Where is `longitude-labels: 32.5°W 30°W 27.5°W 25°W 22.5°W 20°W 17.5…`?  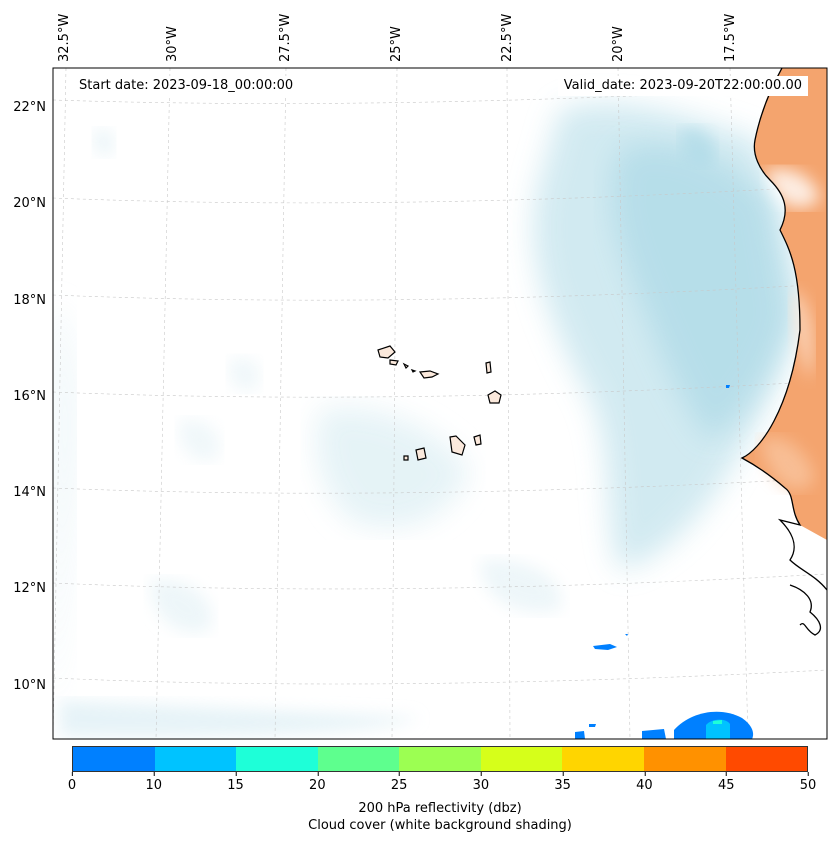
longitude-labels: 32.5°W 30°W 27.5°W 25°W 22.5°W 20°W 17.5… is located at coordinates (397, 38).